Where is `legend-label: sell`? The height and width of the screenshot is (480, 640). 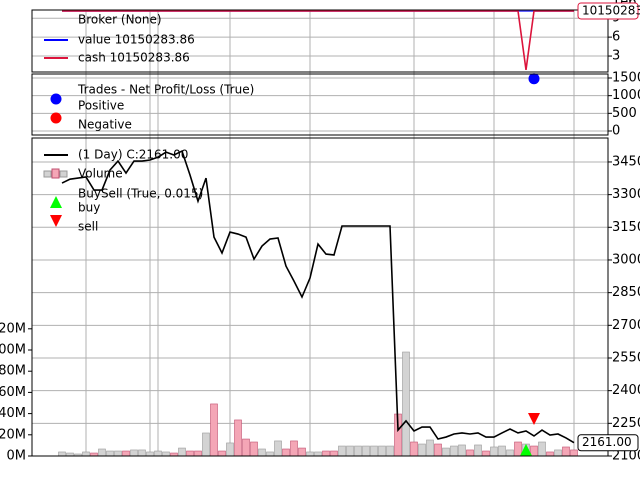
legend-label: sell is located at coordinates (88, 227).